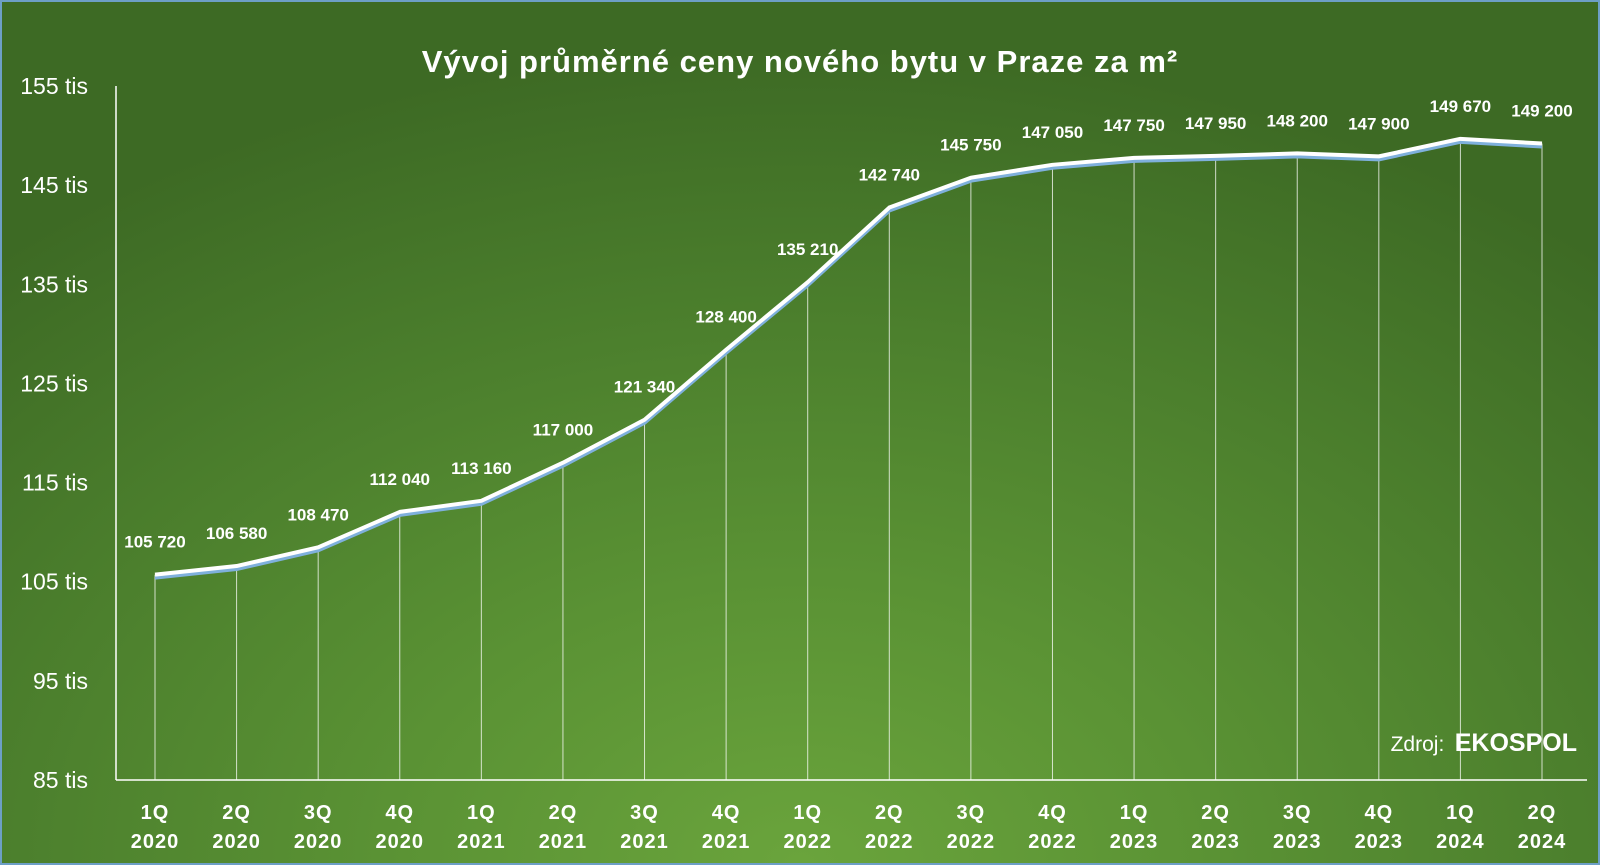 This screenshot has height=865, width=1600. Describe the element at coordinates (236, 827) in the screenshot. I see `x-tick-label: 2Q 2020` at that location.